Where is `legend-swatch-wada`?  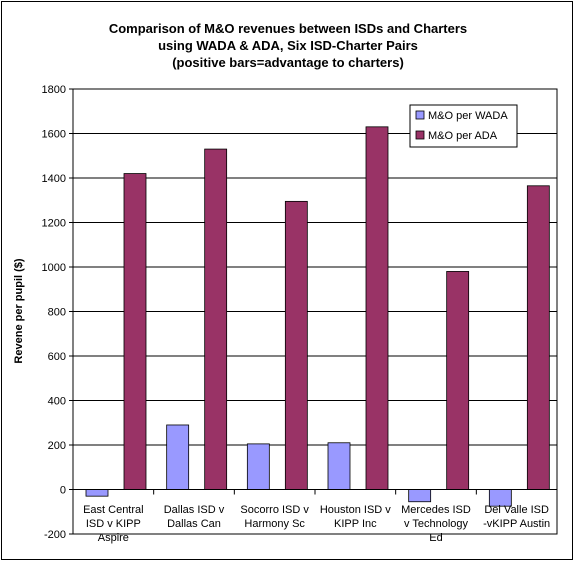 legend-swatch-wada is located at coordinates (420, 115).